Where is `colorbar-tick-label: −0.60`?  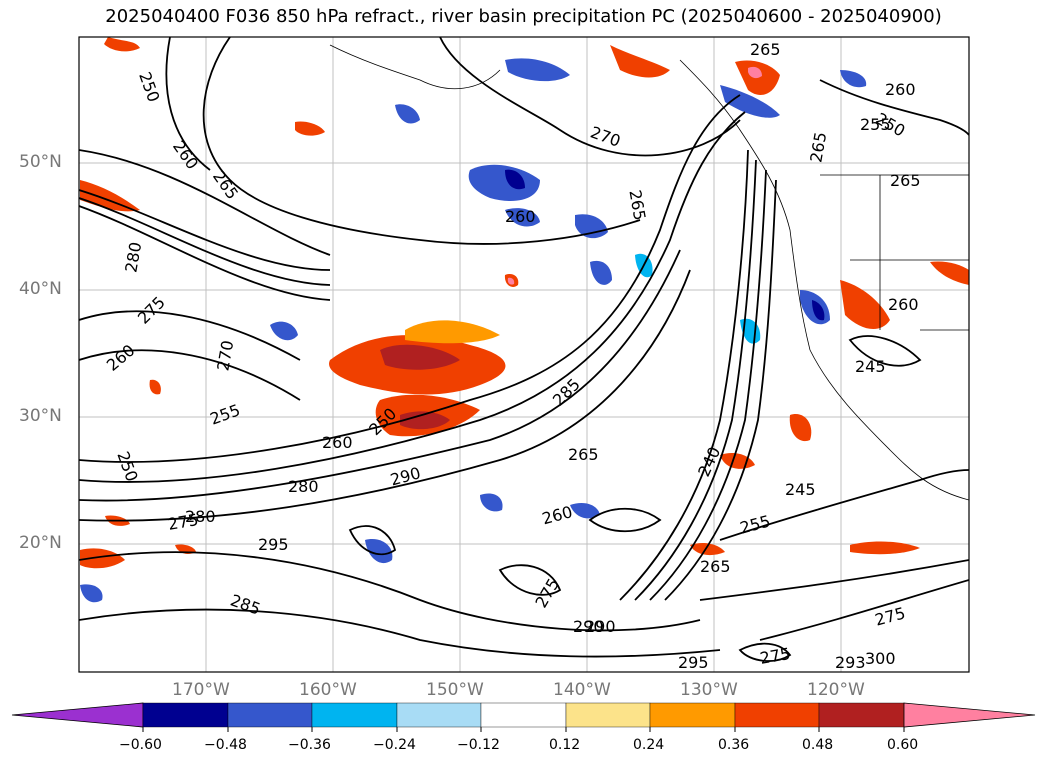 colorbar-tick-label: −0.60 is located at coordinates (140, 745).